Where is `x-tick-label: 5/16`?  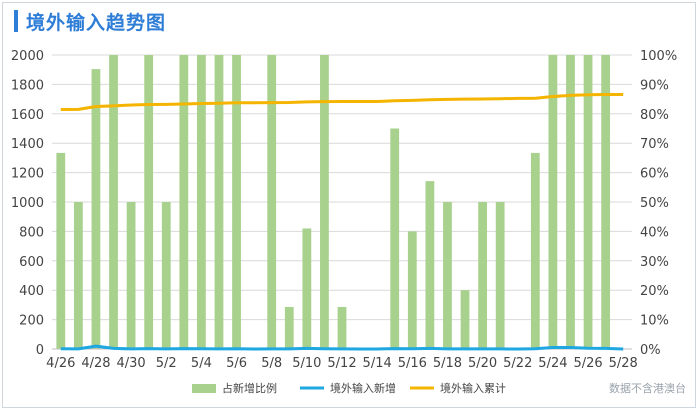 x-tick-label: 5/16 is located at coordinates (412, 363).